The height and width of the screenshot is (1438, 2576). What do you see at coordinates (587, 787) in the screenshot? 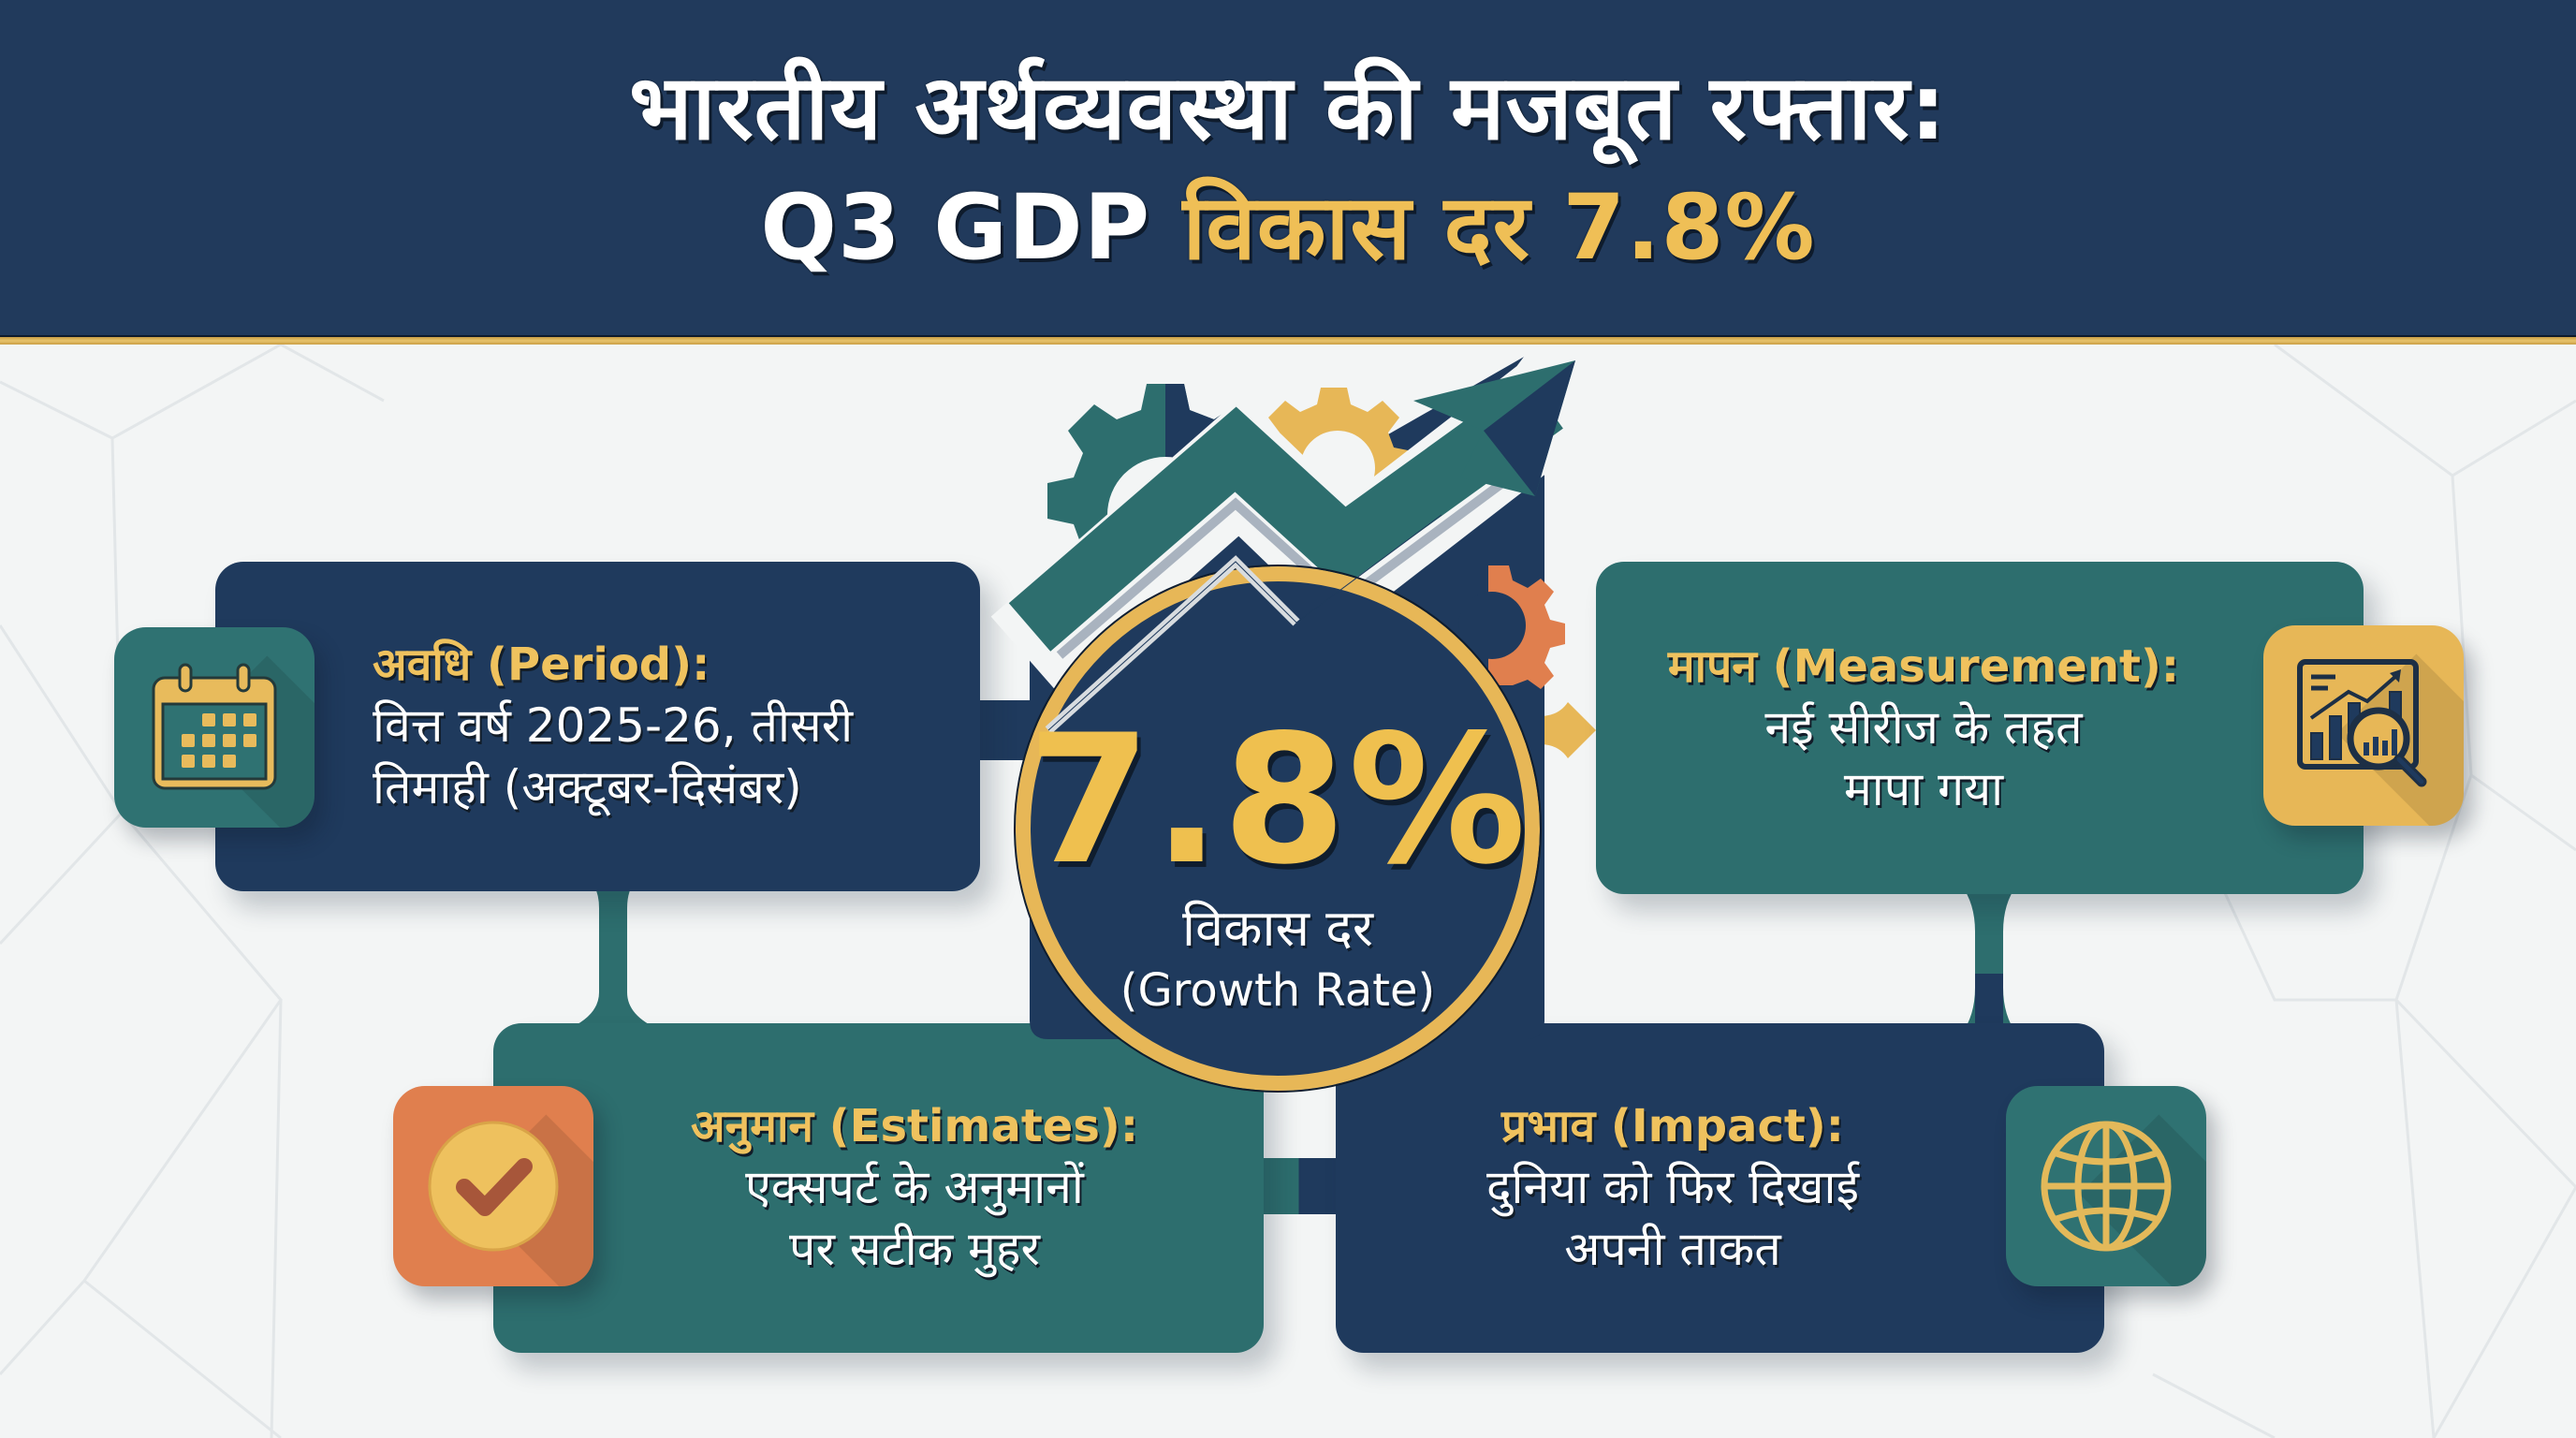
I see `card-body-line: तिमाही (अक्टूबर-दिसंबर)` at bounding box center [587, 787].